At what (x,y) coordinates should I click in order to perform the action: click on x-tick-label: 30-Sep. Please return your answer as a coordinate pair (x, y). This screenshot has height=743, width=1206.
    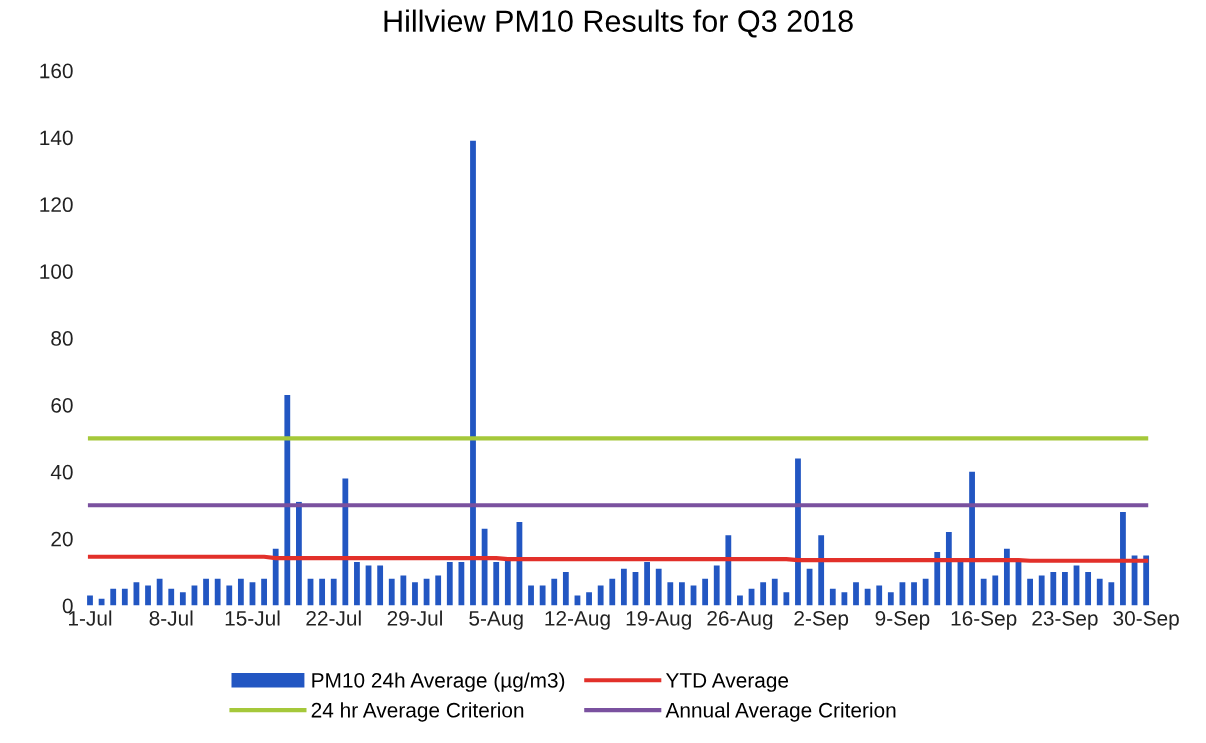
    Looking at the image, I should click on (1146, 620).